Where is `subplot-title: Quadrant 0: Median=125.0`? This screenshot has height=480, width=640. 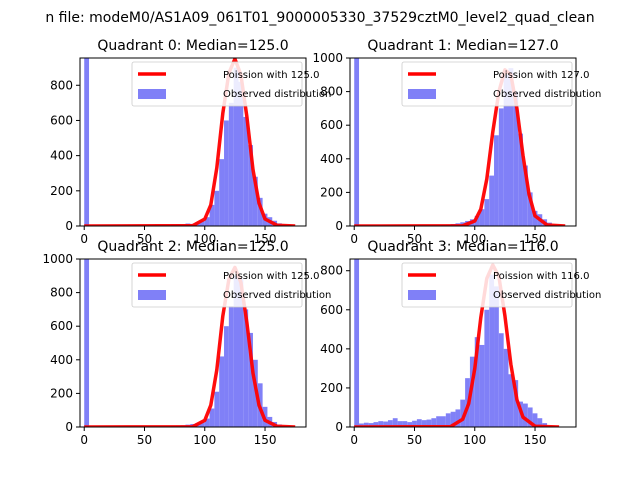 subplot-title: Quadrant 0: Median=125.0 is located at coordinates (192, 46).